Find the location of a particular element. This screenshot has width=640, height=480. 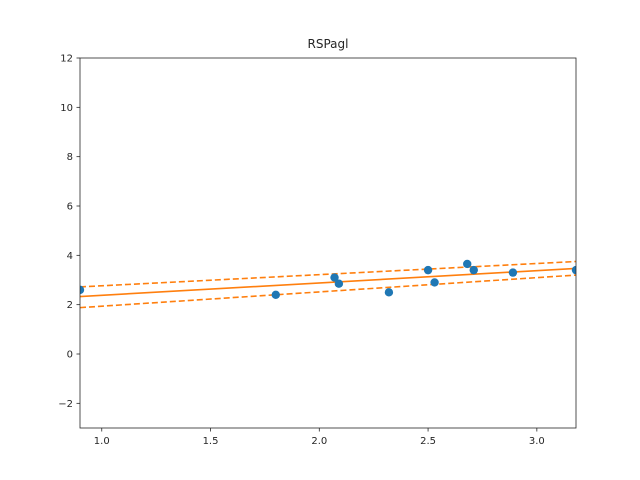

confidence-band-lower is located at coordinates (328, 291).